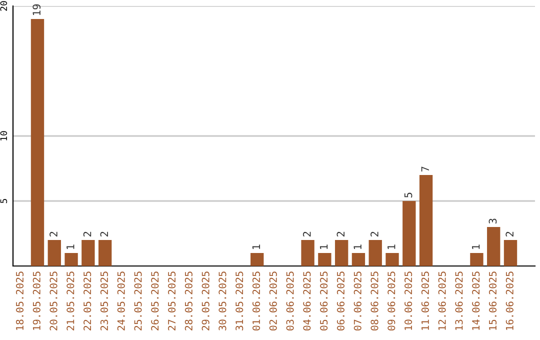 Image resolution: width=540 pixels, height=340 pixels. Describe the element at coordinates (510, 301) in the screenshot. I see `x-tick-label: 16.06.2025` at that location.